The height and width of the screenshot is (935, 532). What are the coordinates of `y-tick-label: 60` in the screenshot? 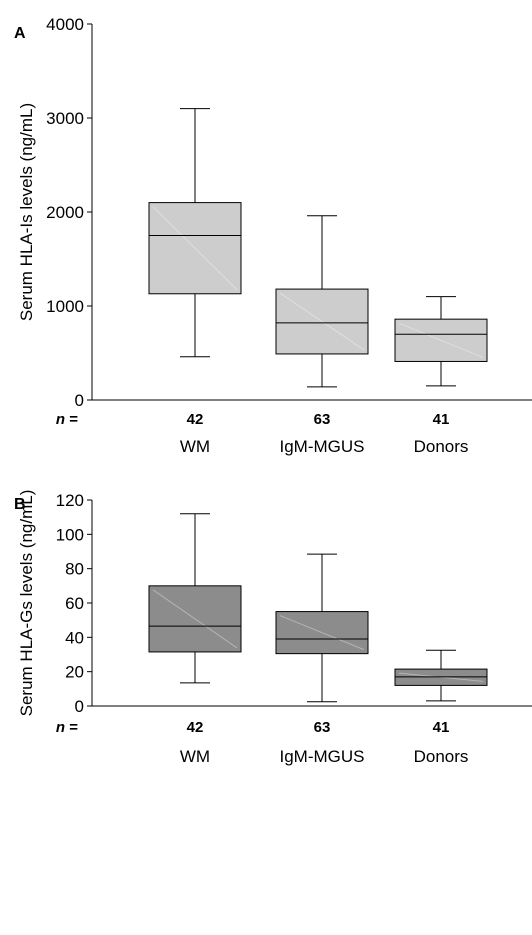 It's located at (74, 603).